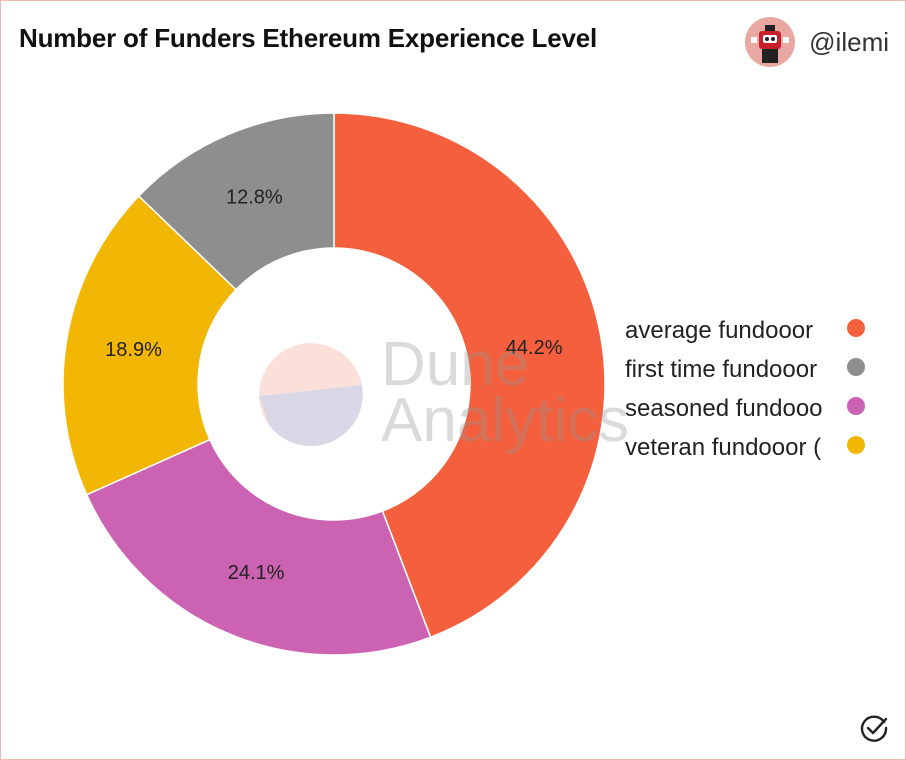 This screenshot has width=906, height=760. I want to click on username: @ilemi, so click(849, 41).